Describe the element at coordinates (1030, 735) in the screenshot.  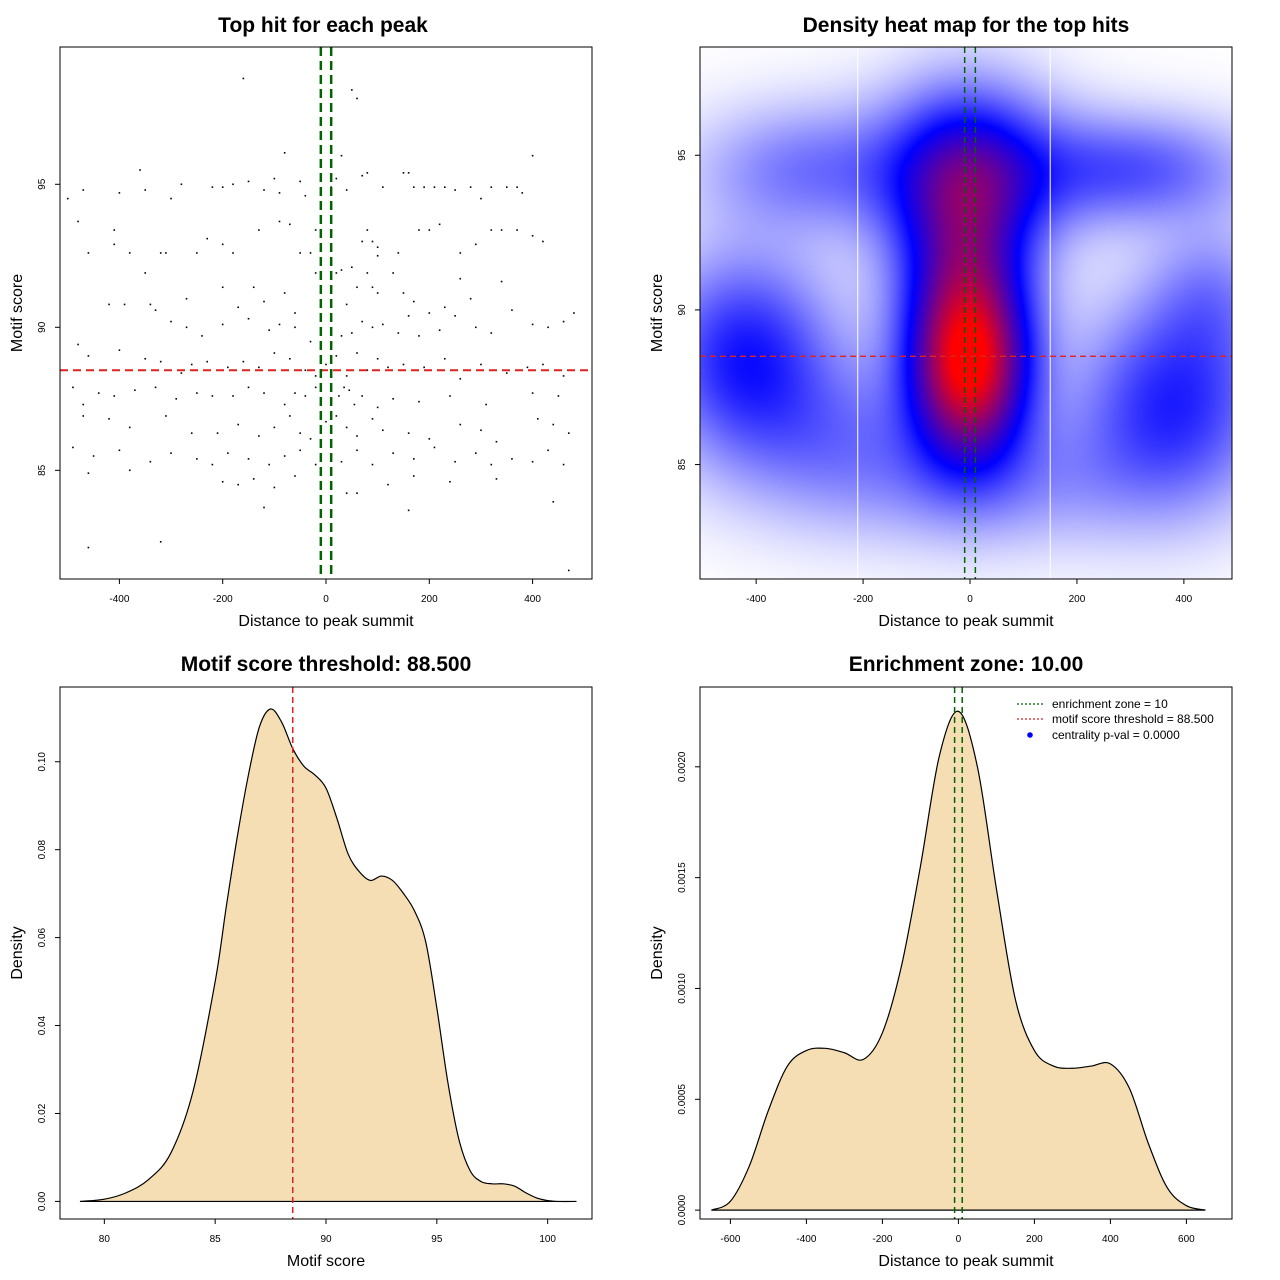
I see `legend-key-centrality` at that location.